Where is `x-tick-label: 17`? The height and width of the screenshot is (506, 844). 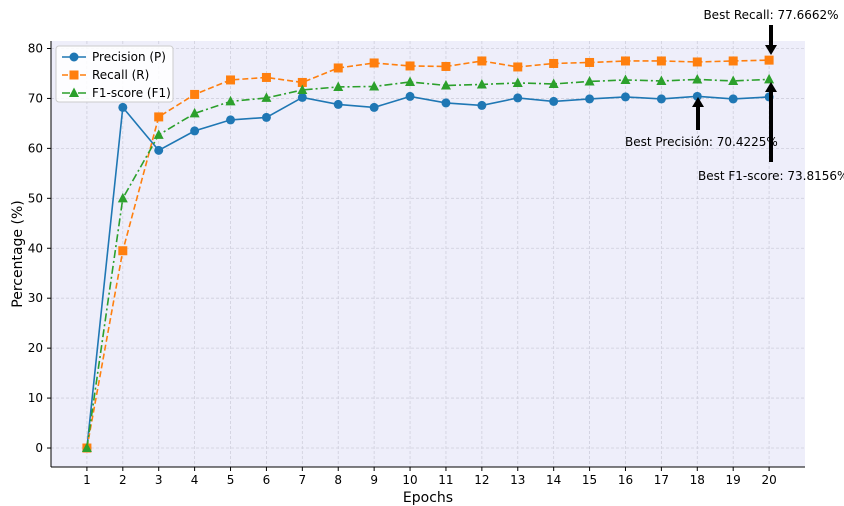
x-tick-label: 17 is located at coordinates (661, 480).